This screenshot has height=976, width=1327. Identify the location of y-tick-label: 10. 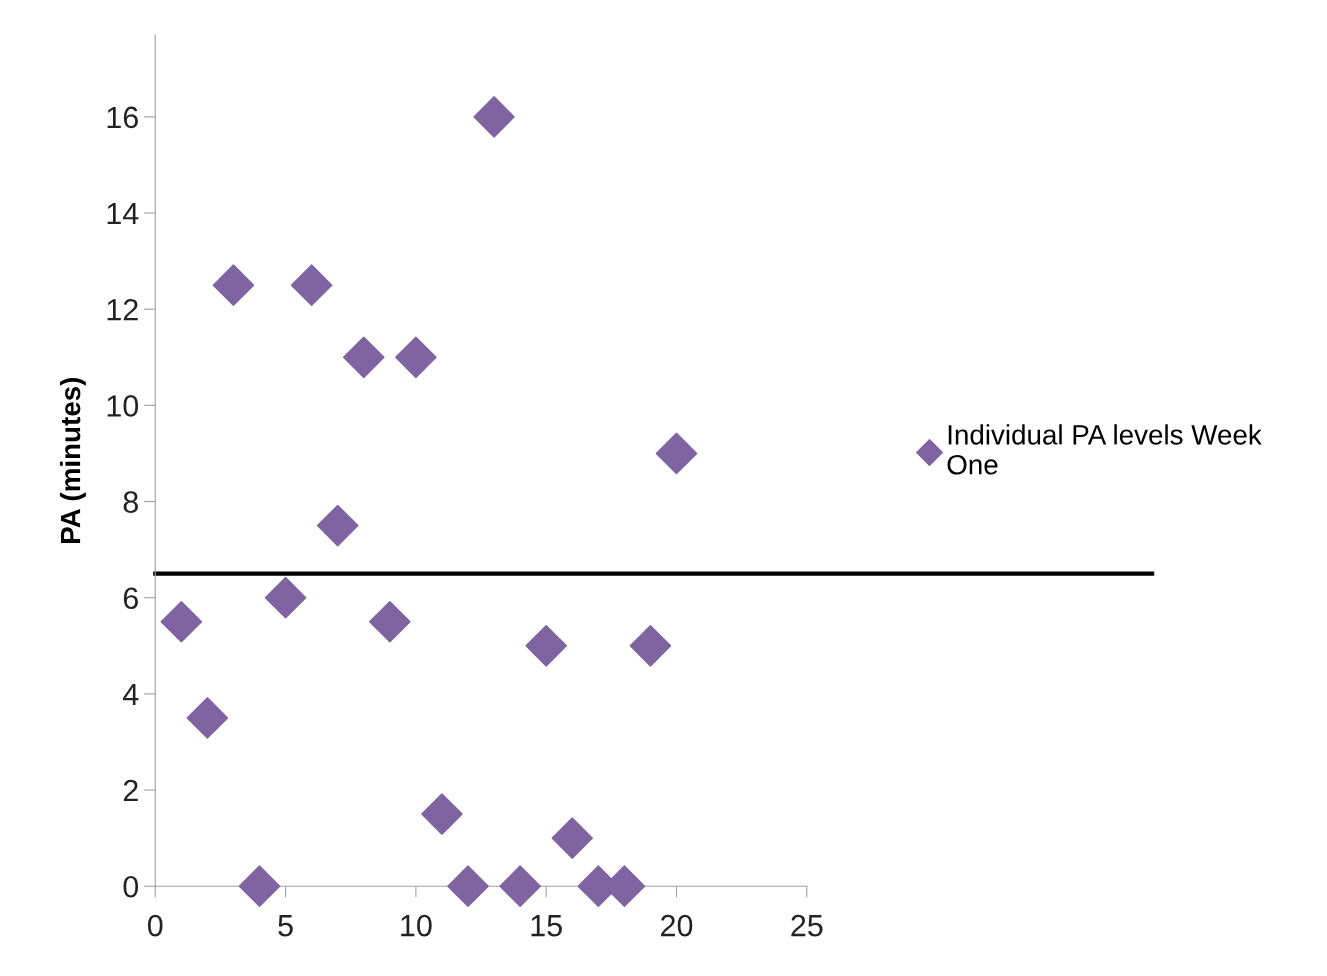
(123, 406).